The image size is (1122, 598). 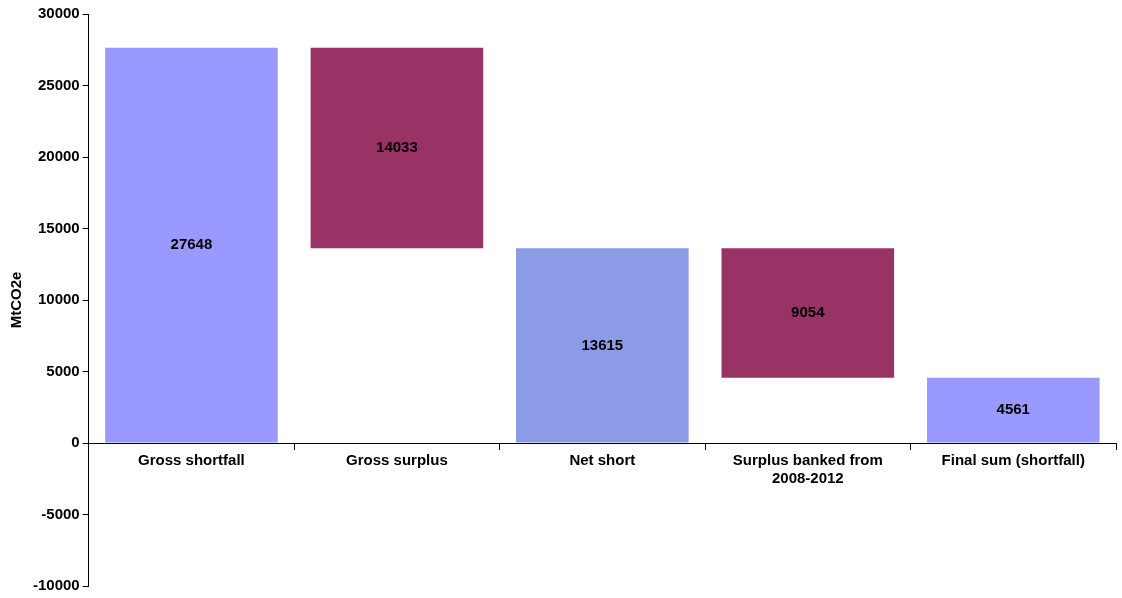 I want to click on y-tick-label: 30000, so click(x=58, y=13).